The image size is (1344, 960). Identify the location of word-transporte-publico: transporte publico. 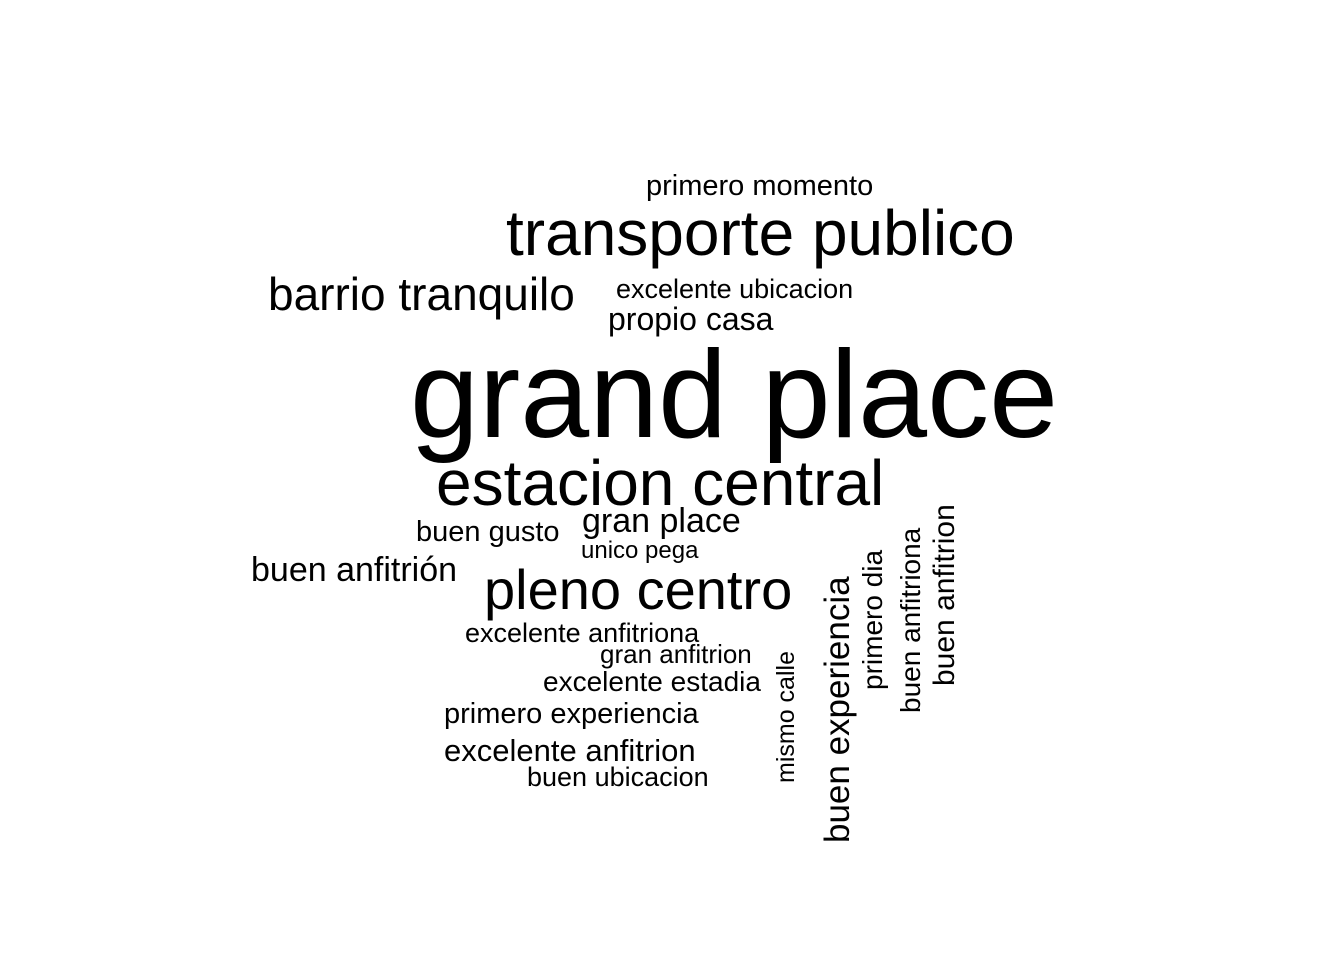
(760, 233).